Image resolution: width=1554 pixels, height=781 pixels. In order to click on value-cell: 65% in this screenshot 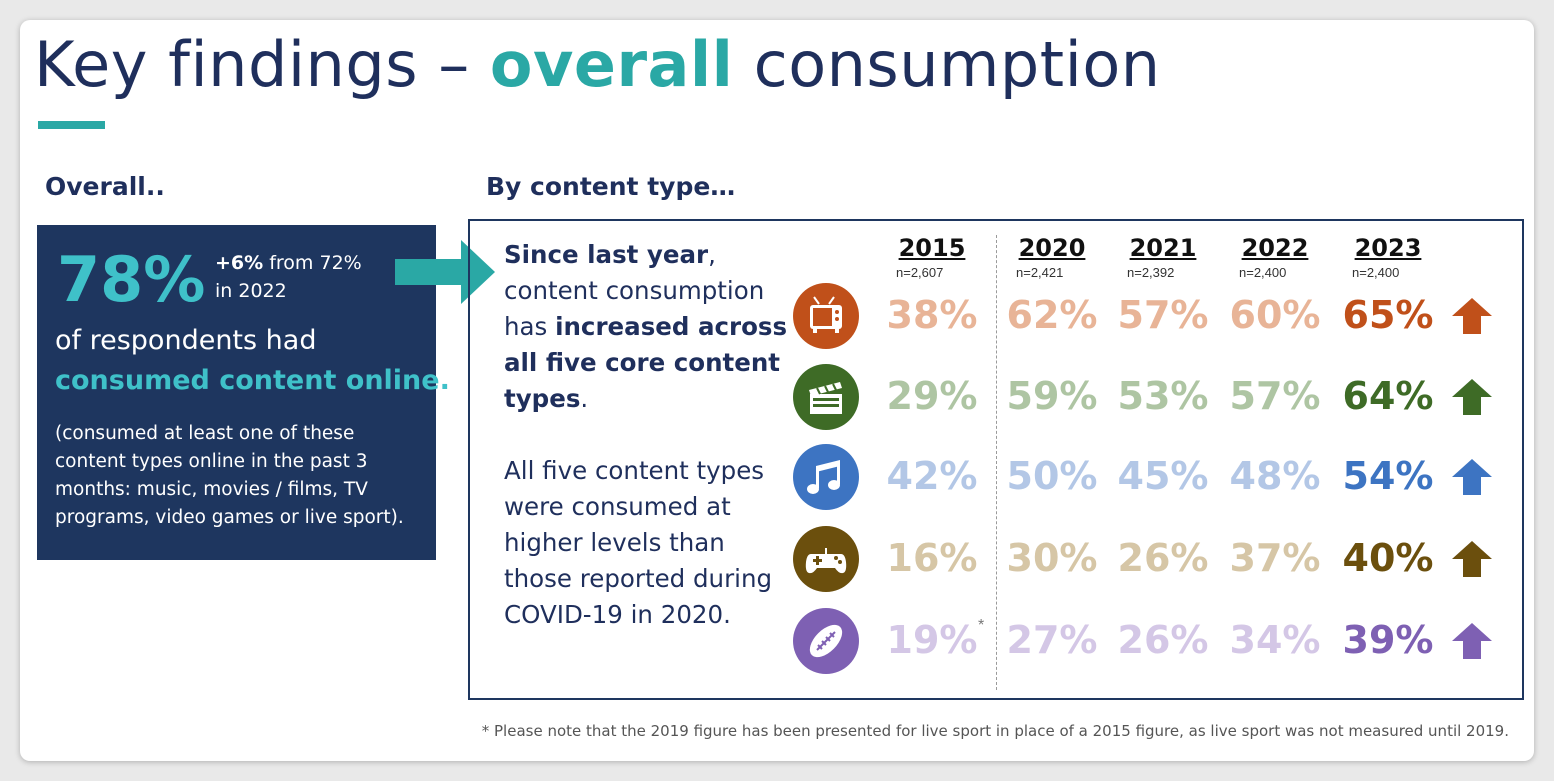, I will do `click(1388, 315)`.